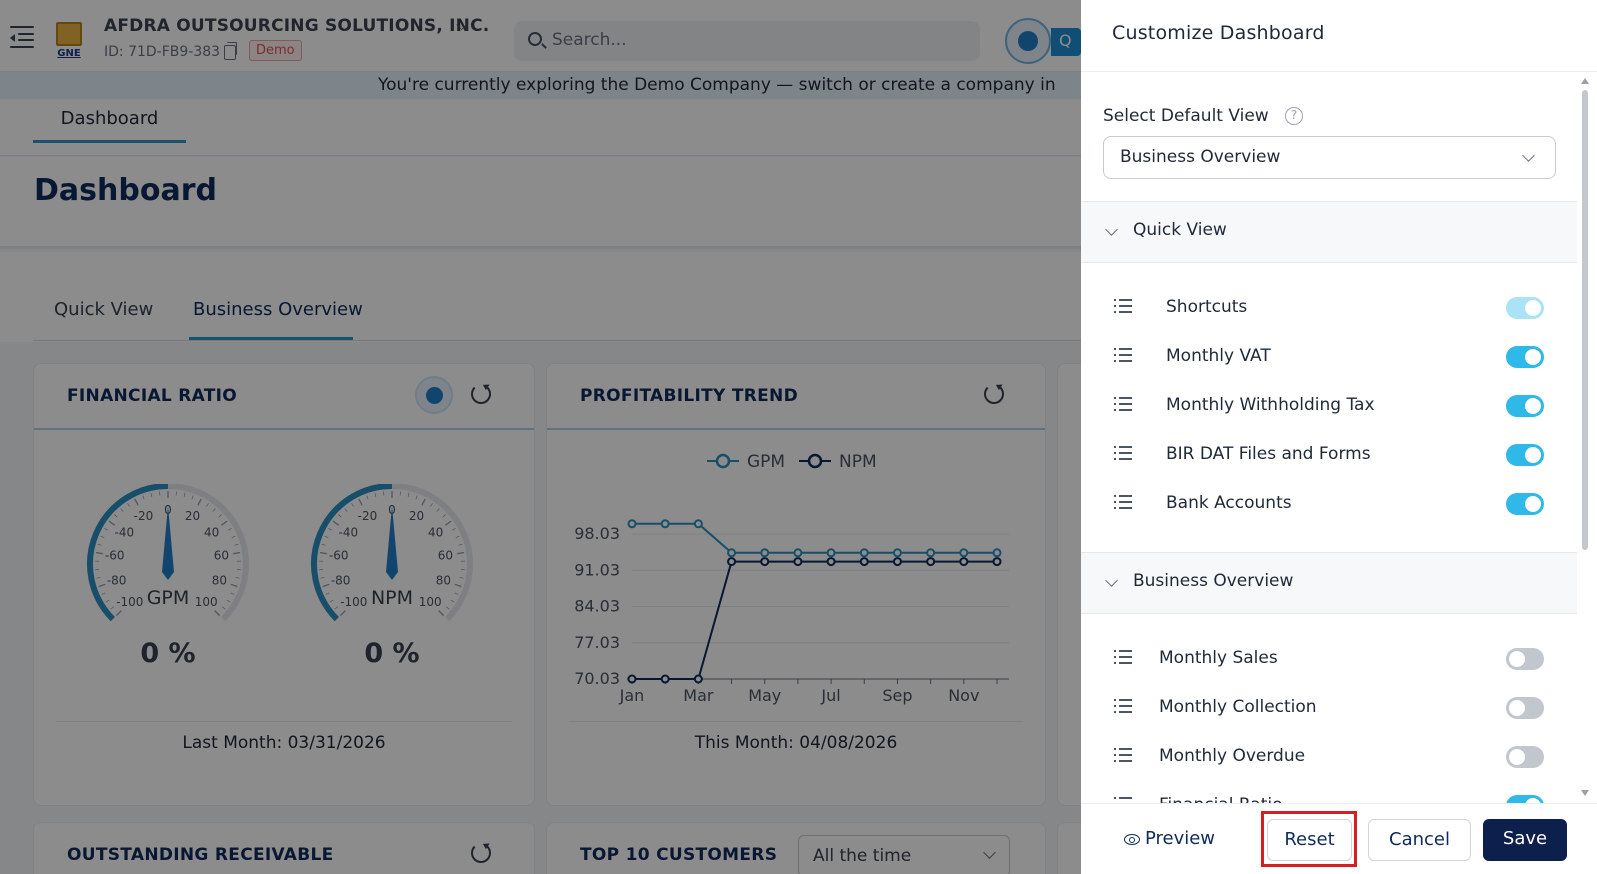 The image size is (1597, 874). Describe the element at coordinates (1180, 838) in the screenshot. I see `preview-button: Preview` at that location.